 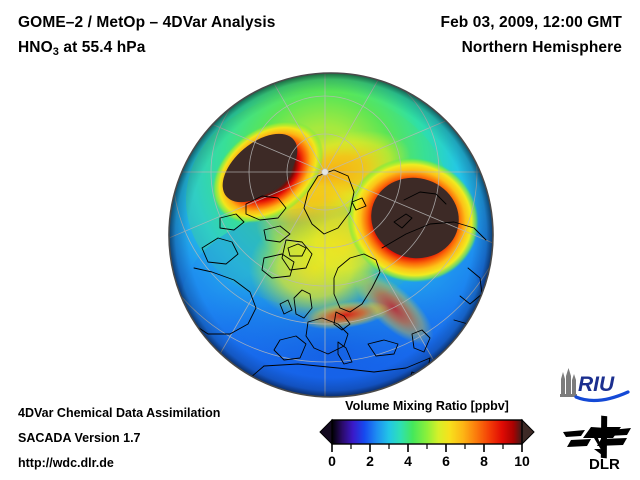 I want to click on subtitle-species: HNO, so click(x=35, y=47).